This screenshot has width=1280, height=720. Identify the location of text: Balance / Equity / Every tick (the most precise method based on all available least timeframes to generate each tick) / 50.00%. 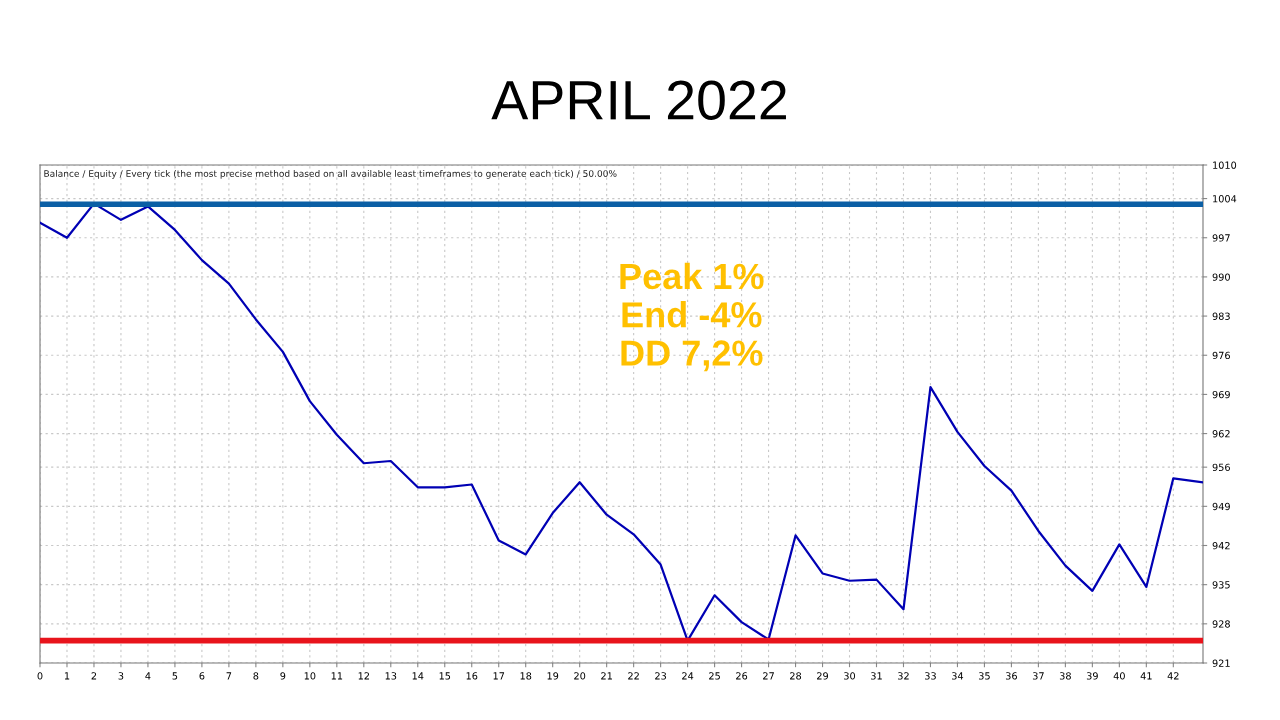
(330, 174).